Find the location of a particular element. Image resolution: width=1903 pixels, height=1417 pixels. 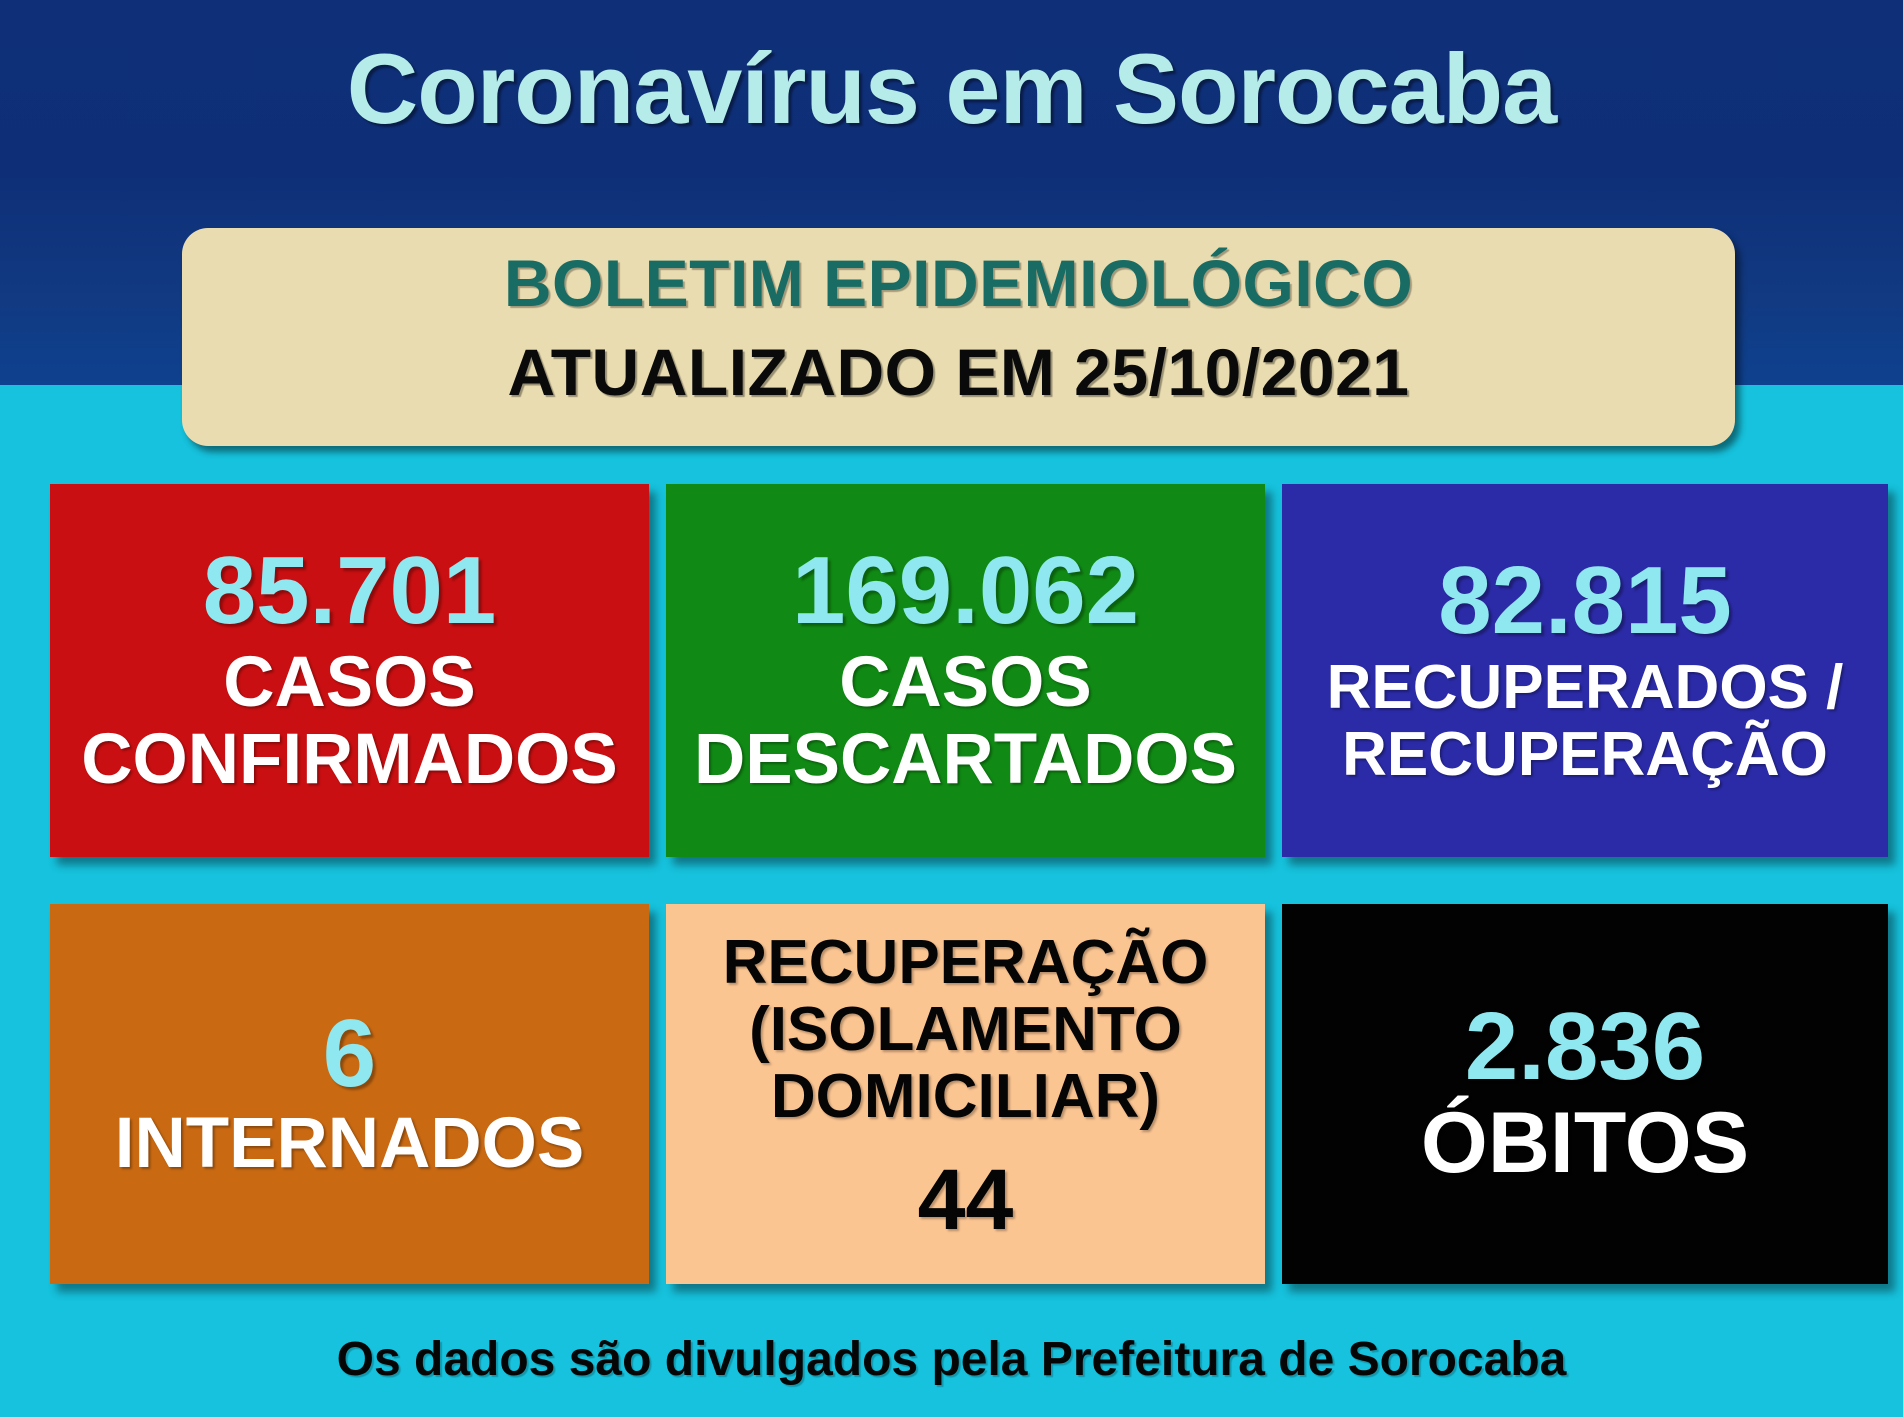

stat-label-line1: ÓBITOS is located at coordinates (1585, 1142).